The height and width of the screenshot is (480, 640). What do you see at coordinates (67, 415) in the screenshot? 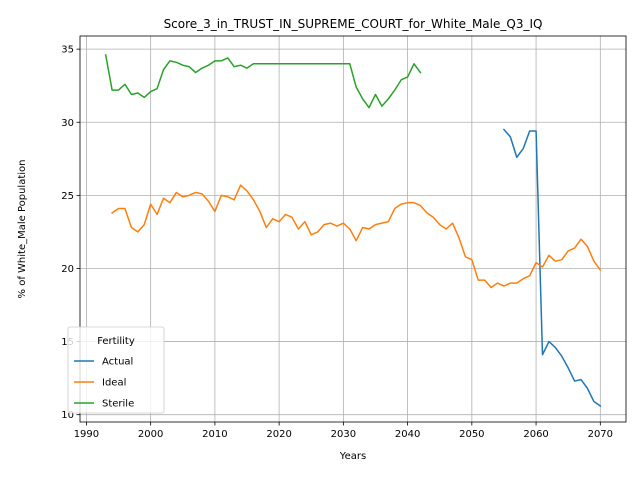
I see `y-tick-label: 10` at bounding box center [67, 415].